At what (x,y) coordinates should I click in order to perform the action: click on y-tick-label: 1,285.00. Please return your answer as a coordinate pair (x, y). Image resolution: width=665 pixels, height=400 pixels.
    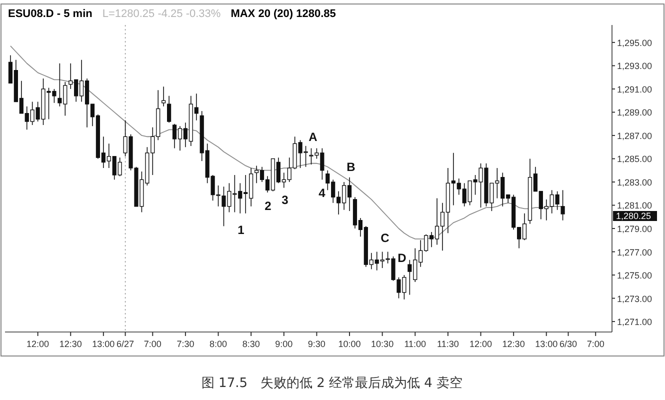
    Looking at the image, I should click on (634, 159).